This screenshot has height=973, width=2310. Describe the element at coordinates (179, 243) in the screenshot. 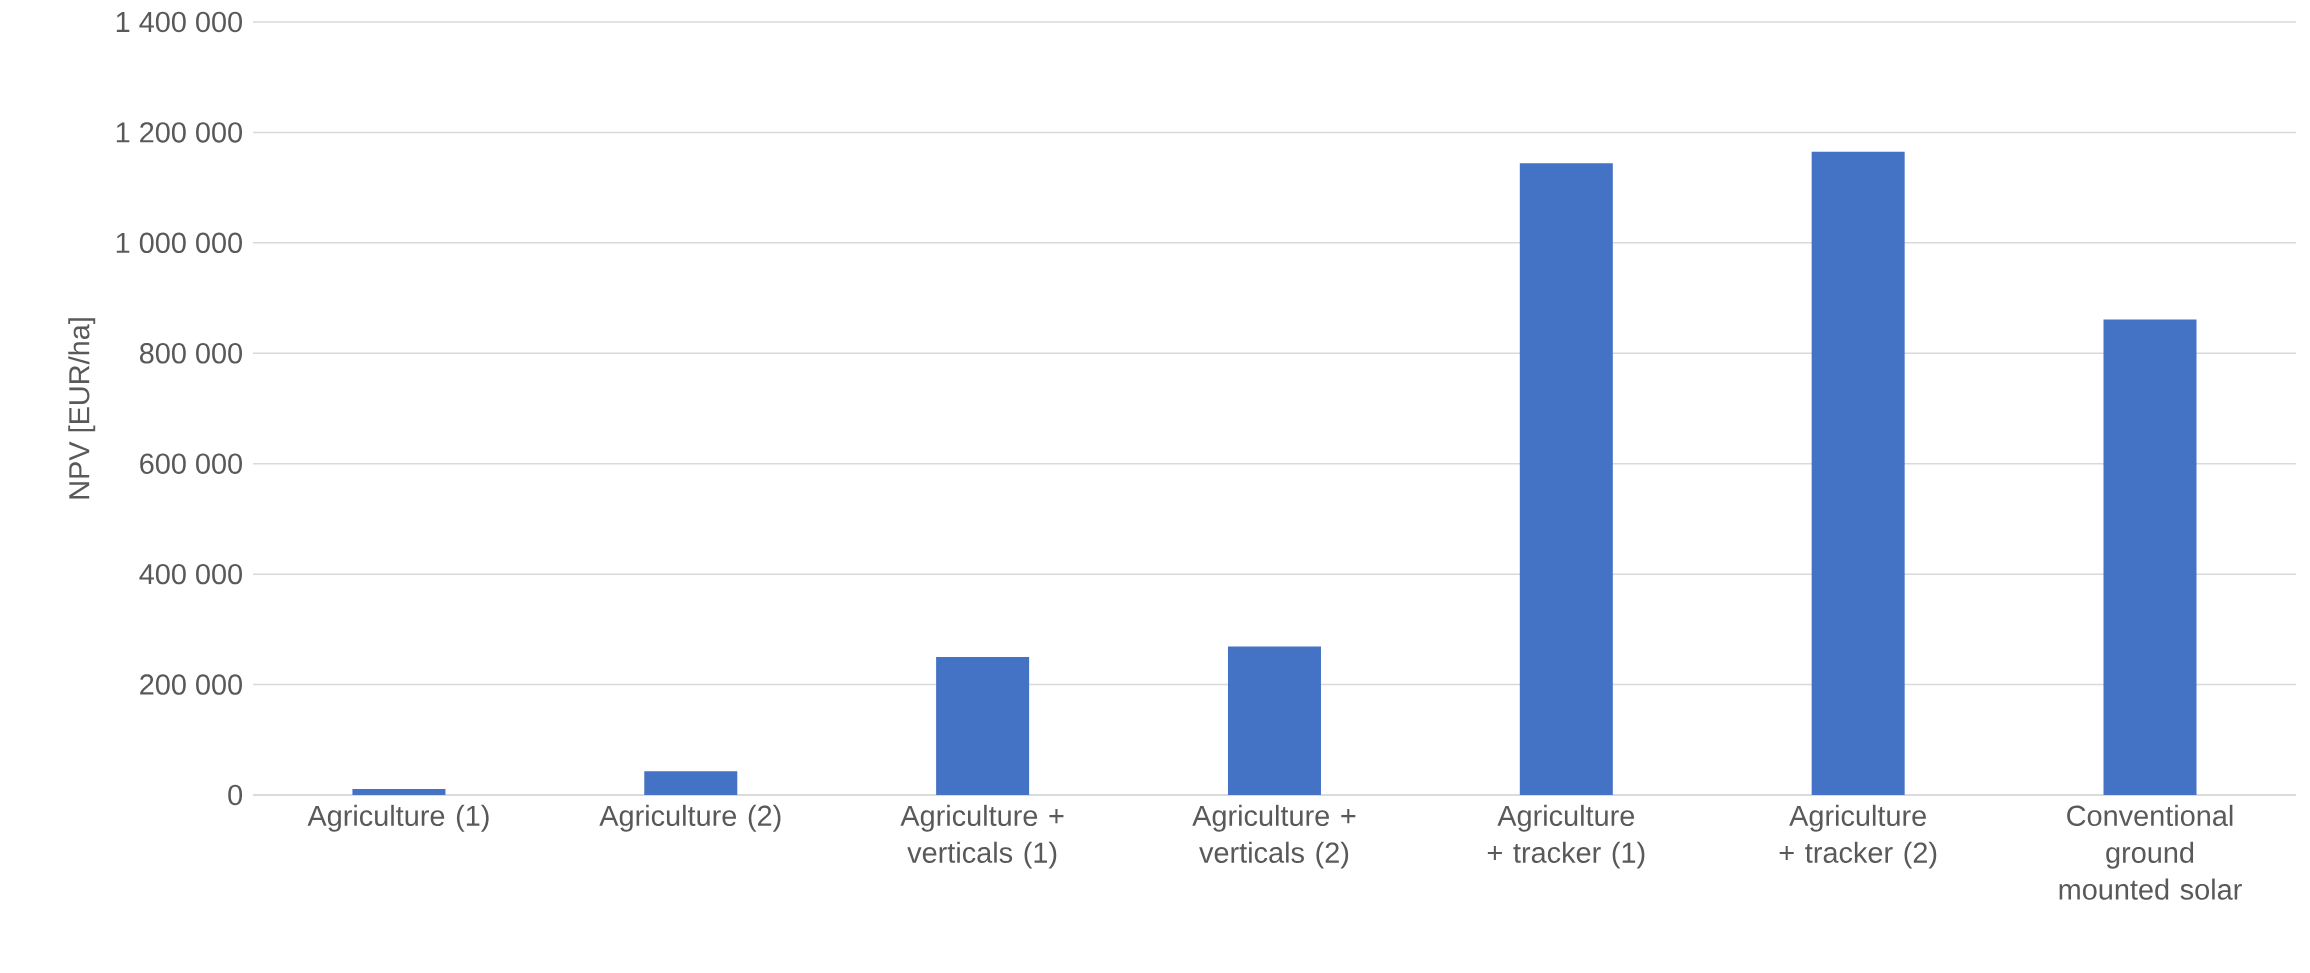

I see `y-tick-label: 1 000 000` at that location.